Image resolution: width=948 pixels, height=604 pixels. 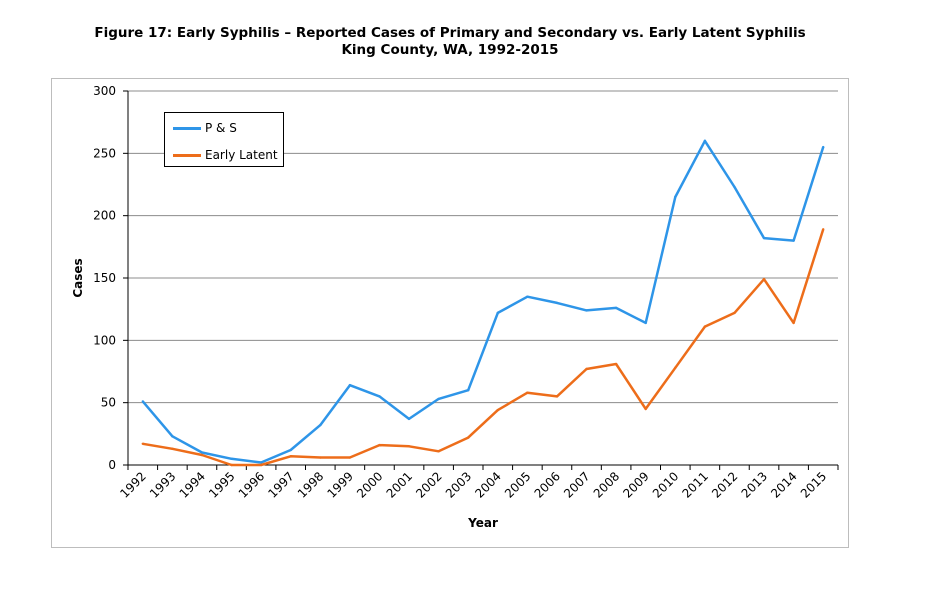 I want to click on data-point-early-latent-2004, so click(x=497, y=410).